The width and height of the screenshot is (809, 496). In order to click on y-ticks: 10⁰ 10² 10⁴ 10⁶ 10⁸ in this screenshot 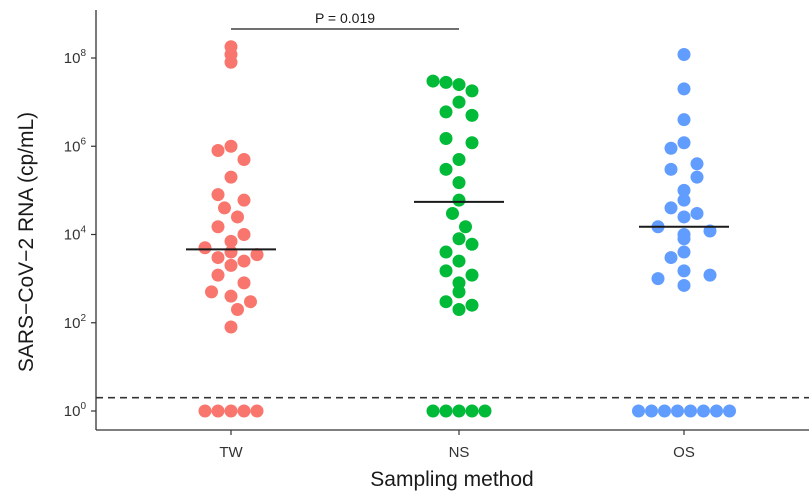, I will do `click(80, 234)`.